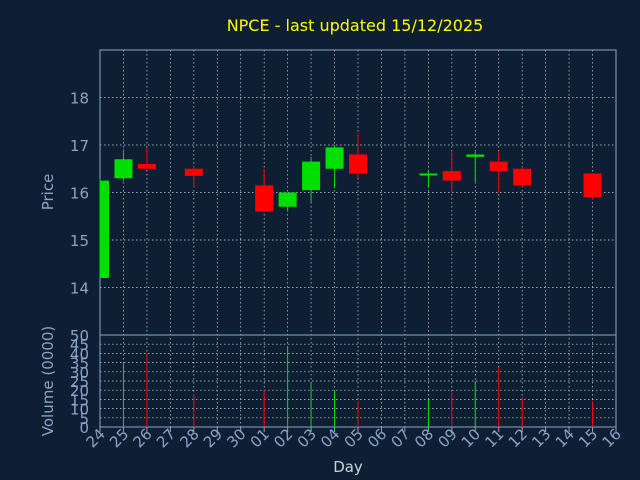 Image resolution: width=640 pixels, height=480 pixels. I want to click on volume-tick-label: 45, so click(79, 345).